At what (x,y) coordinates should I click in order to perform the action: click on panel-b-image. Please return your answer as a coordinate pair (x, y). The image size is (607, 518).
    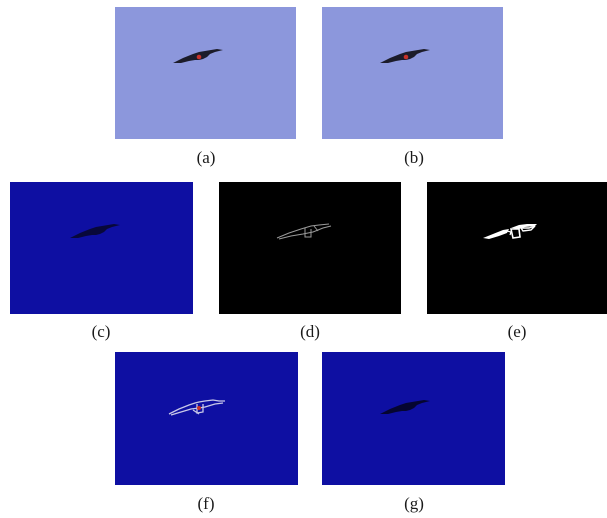
    Looking at the image, I should click on (412, 73).